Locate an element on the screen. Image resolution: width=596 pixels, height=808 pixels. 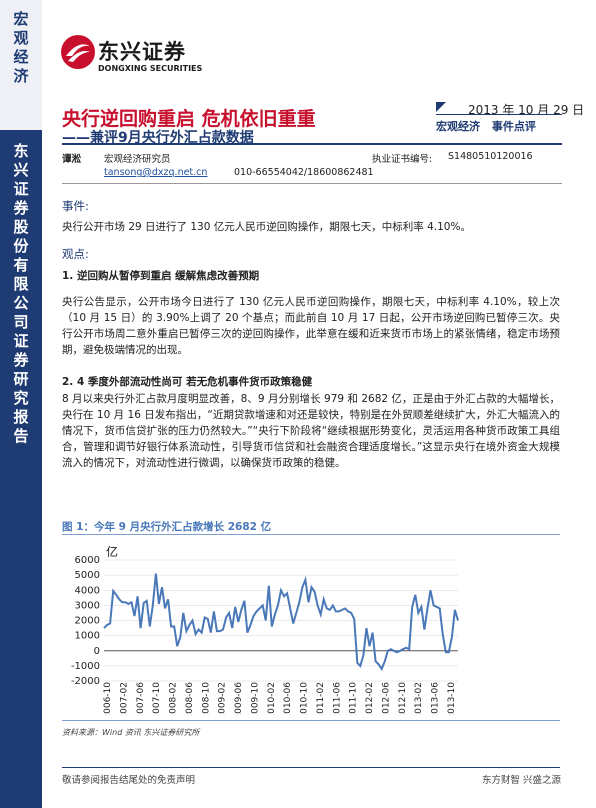
y-axis-label: 亿 is located at coordinates (112, 551).